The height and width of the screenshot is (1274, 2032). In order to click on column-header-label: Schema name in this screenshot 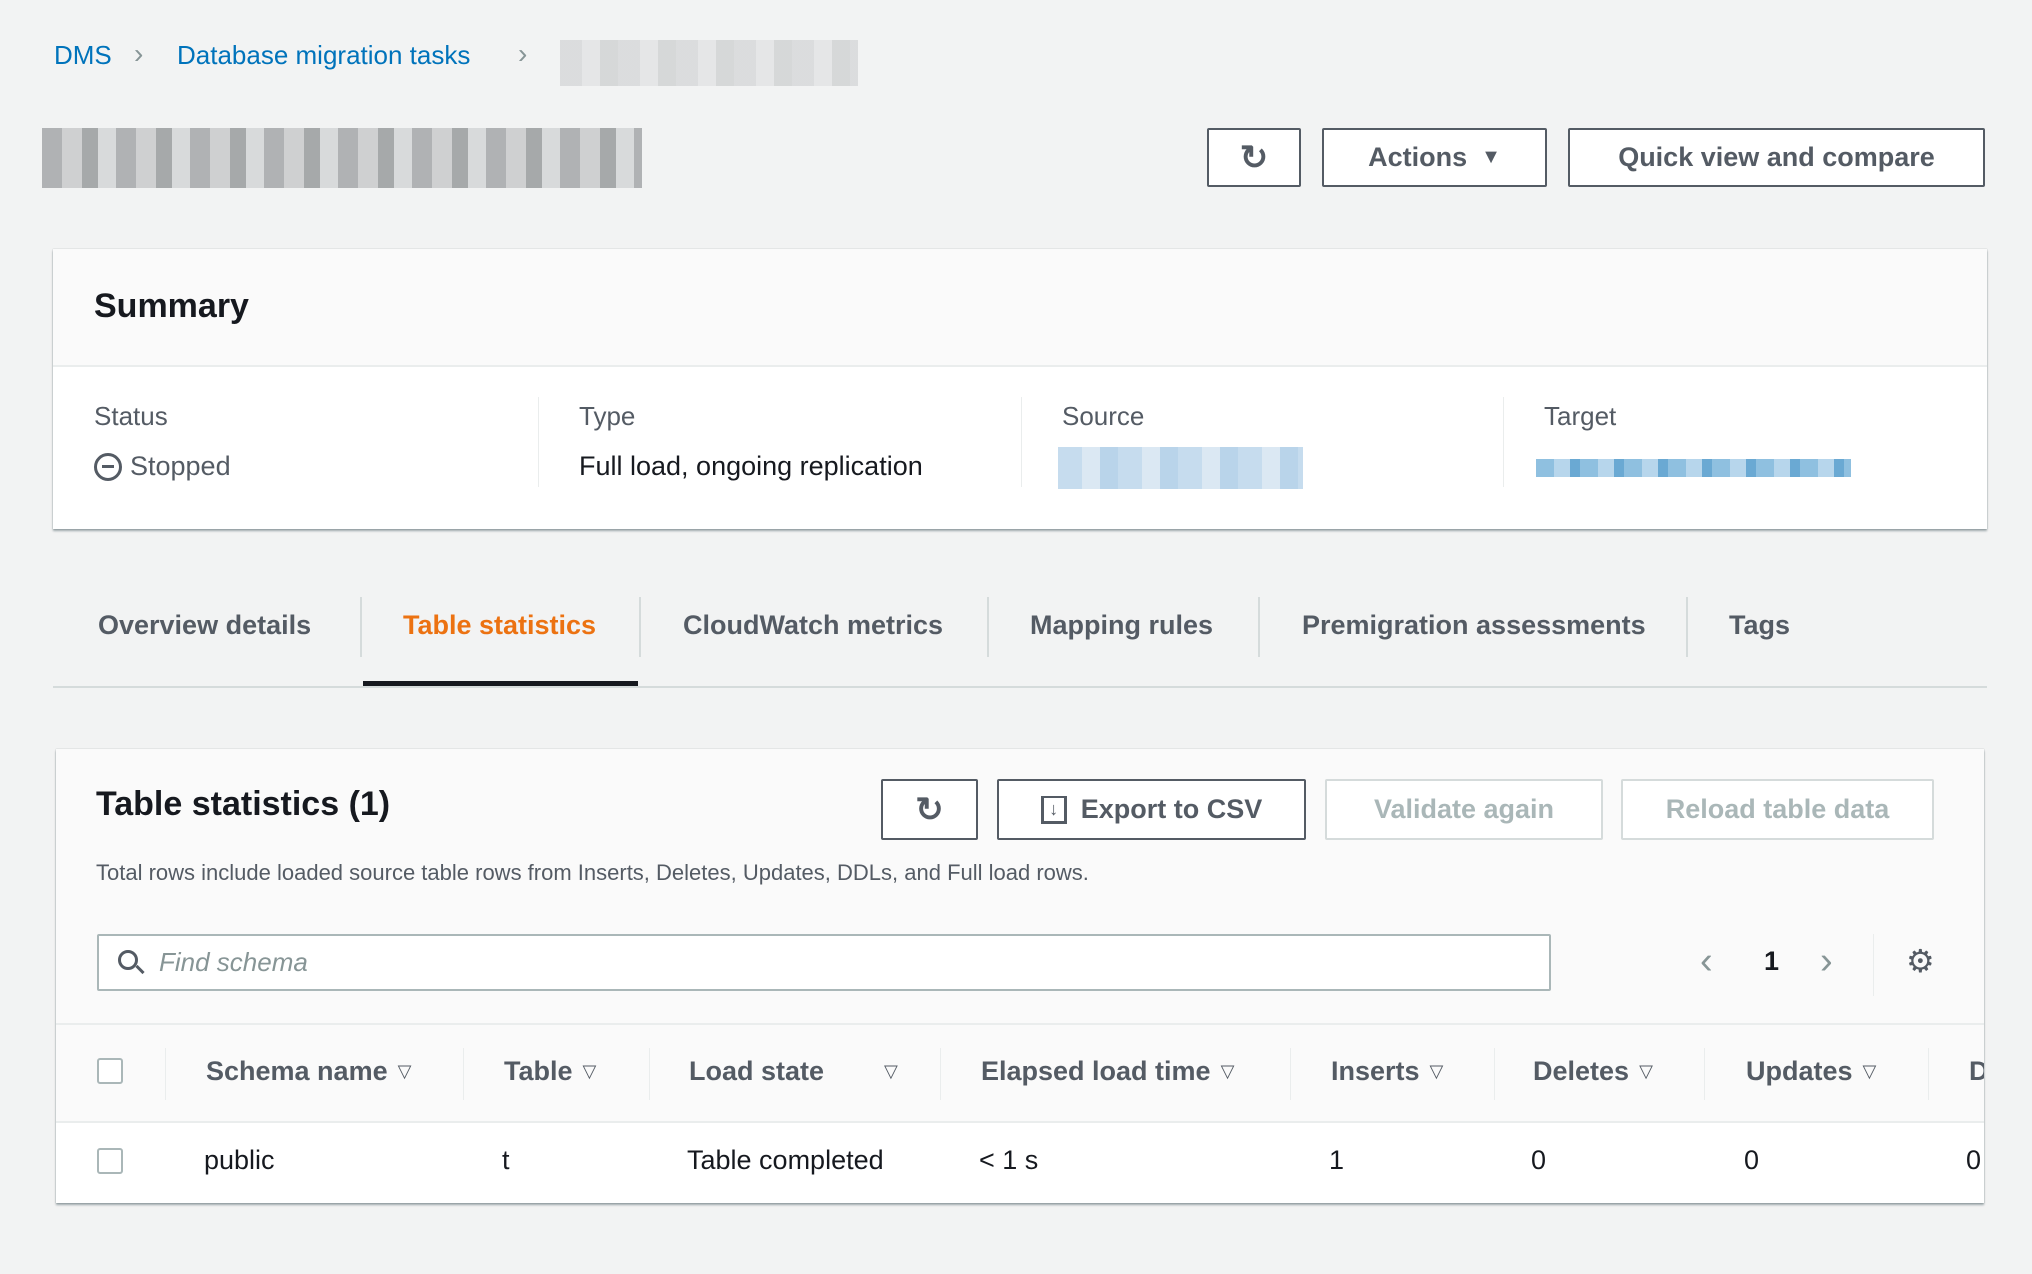, I will do `click(297, 1071)`.